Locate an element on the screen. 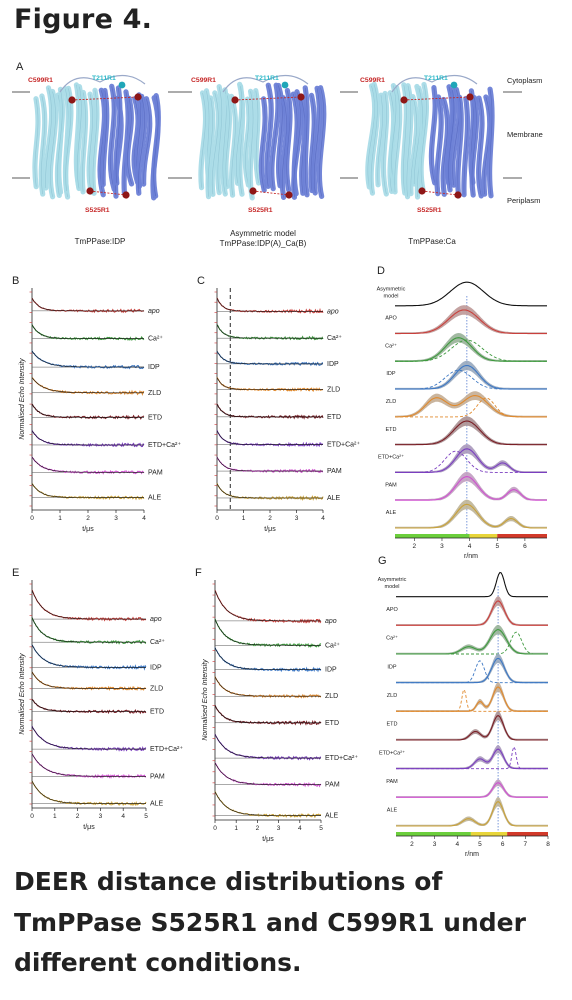 Image resolution: width=572 pixels, height=1000 pixels. distance-s525r1 is located at coordinates (271, 193).